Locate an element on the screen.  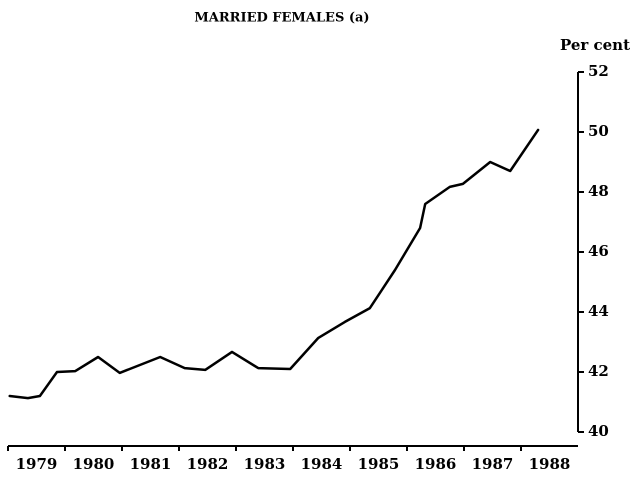
y-tick-label: 48 is located at coordinates (598, 191).